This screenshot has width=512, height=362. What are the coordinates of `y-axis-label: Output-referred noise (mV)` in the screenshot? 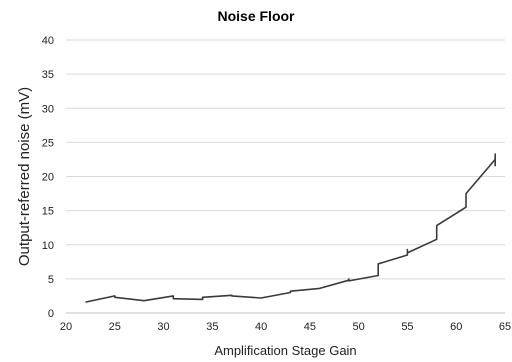 It's located at (24, 176).